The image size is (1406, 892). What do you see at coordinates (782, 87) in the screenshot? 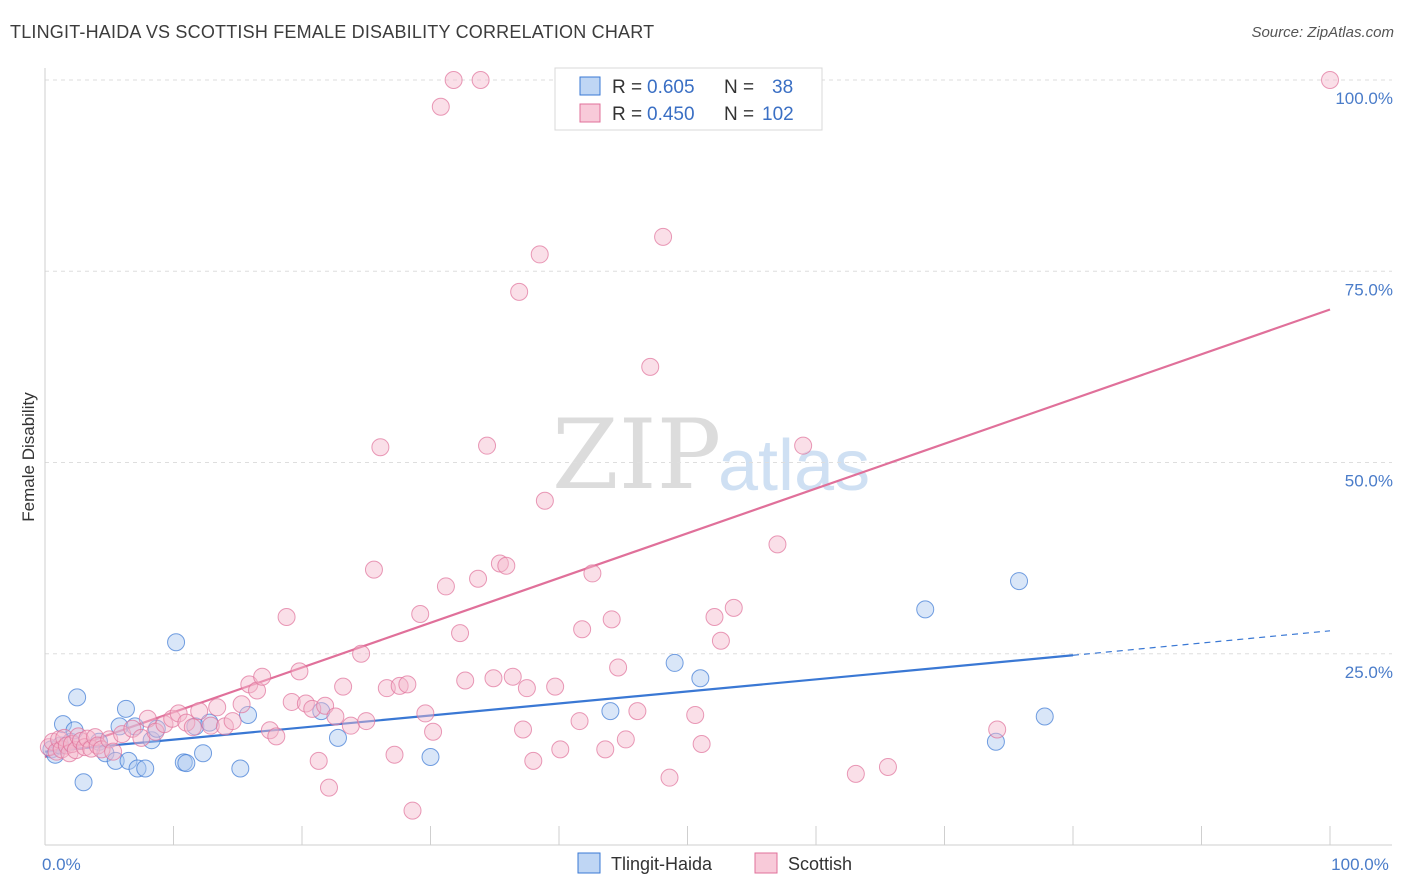
I see `legend-n-value-1: 38` at bounding box center [782, 87].